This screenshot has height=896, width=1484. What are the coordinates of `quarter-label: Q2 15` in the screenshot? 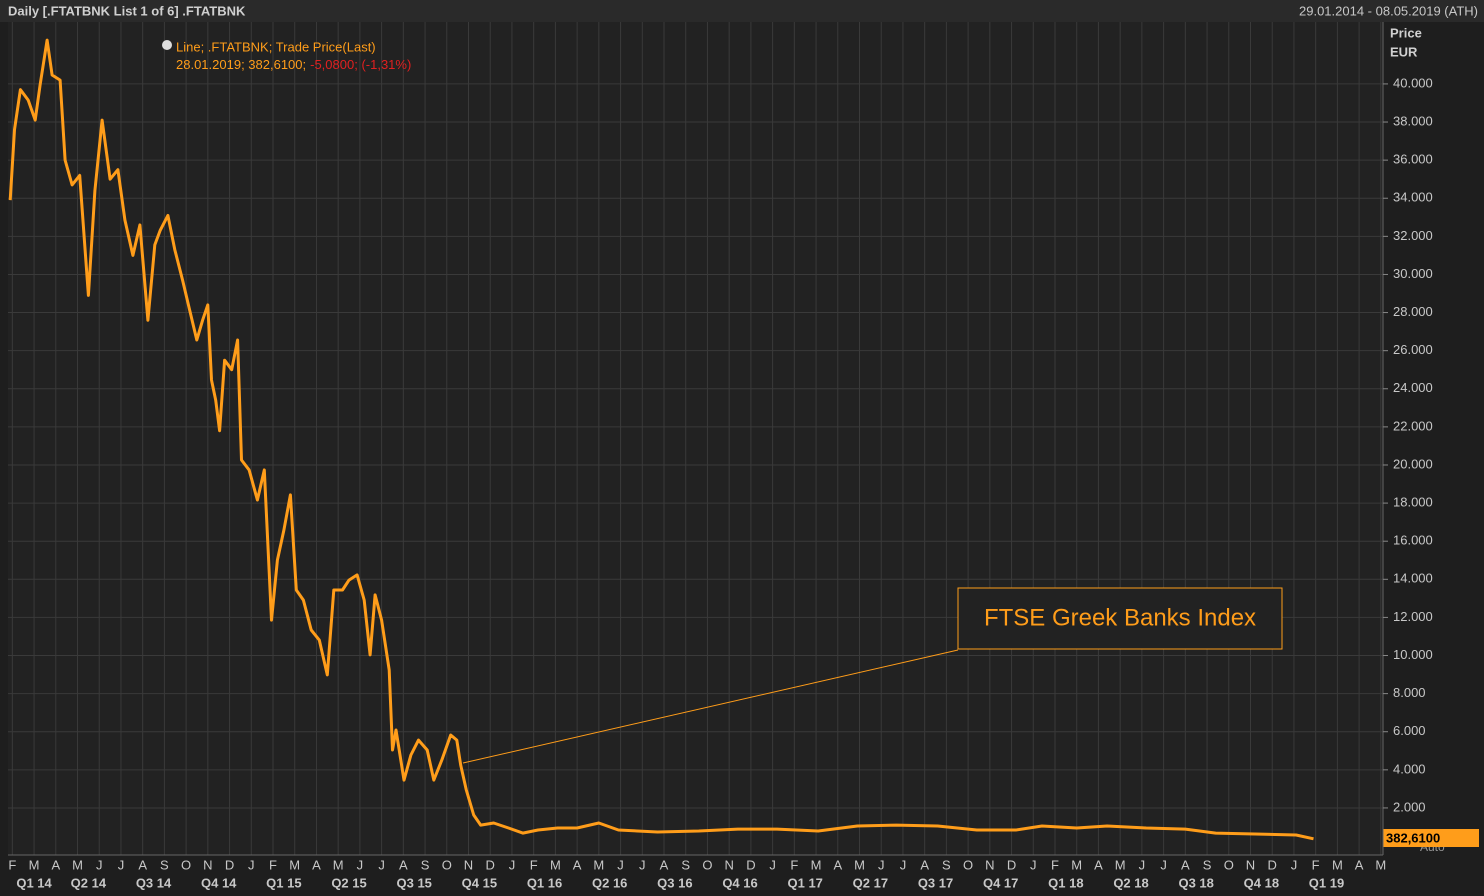 It's located at (348, 882).